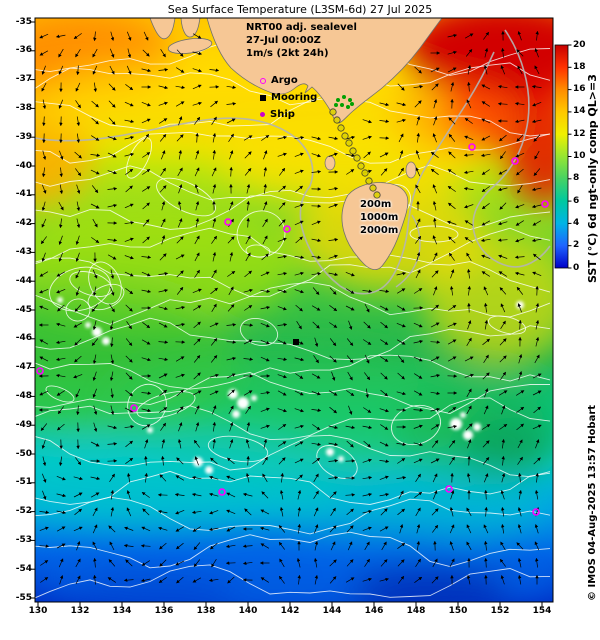 This screenshot has height=640, width=600. I want to click on y-axis-tick-label: -46, so click(23, 338).